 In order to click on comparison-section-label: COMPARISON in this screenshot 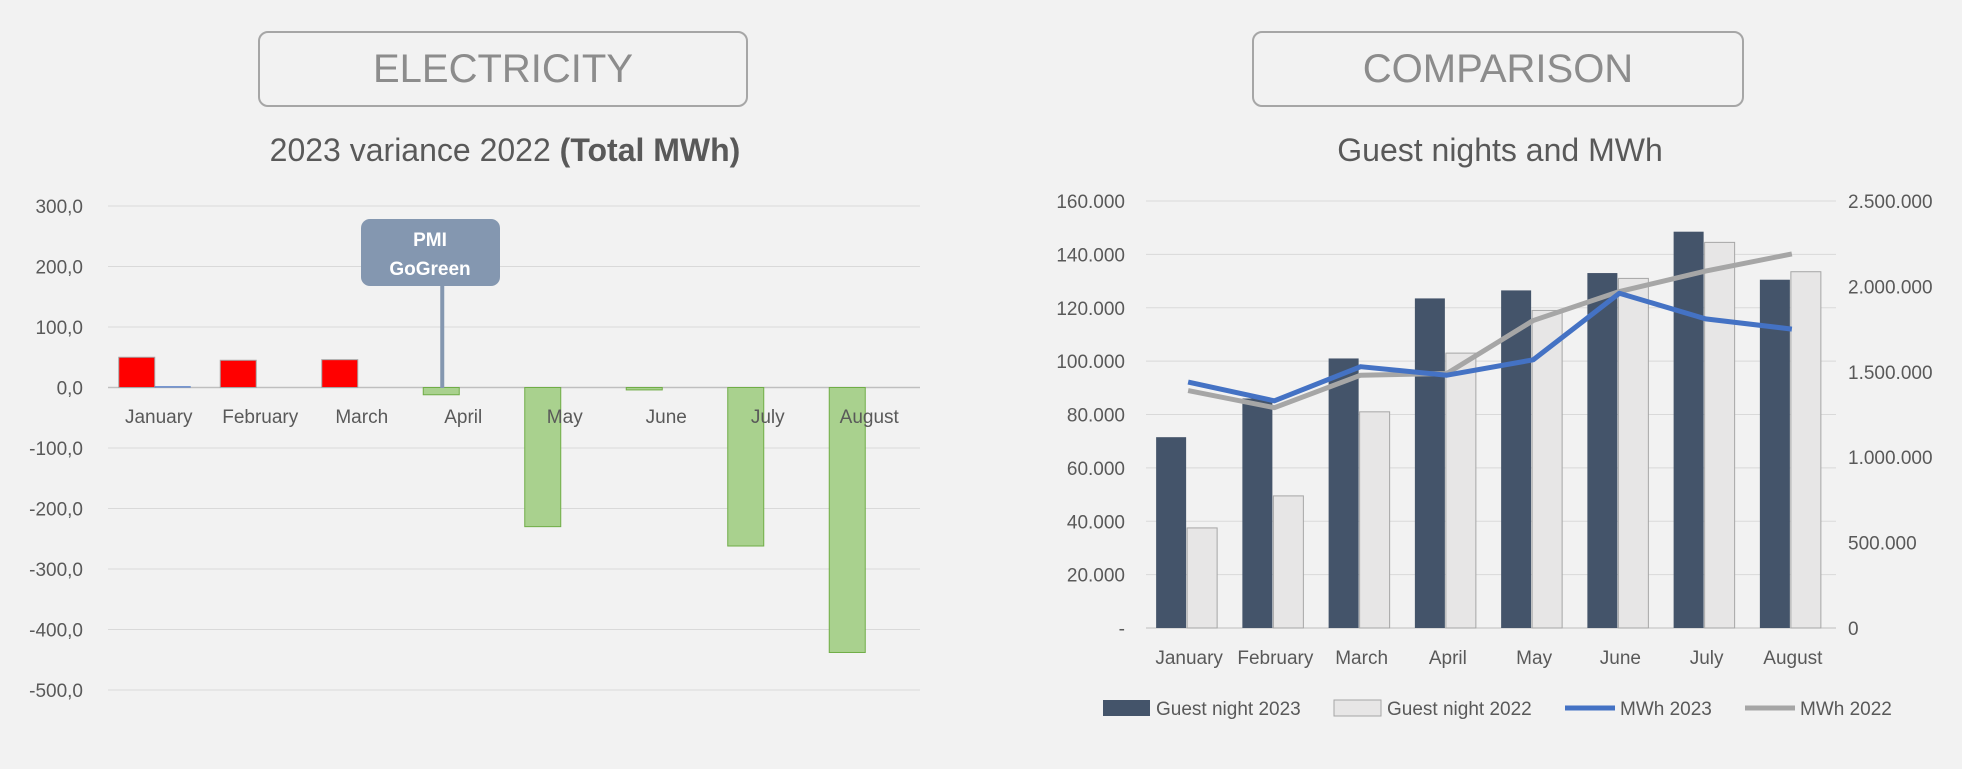, I will do `click(1498, 68)`.